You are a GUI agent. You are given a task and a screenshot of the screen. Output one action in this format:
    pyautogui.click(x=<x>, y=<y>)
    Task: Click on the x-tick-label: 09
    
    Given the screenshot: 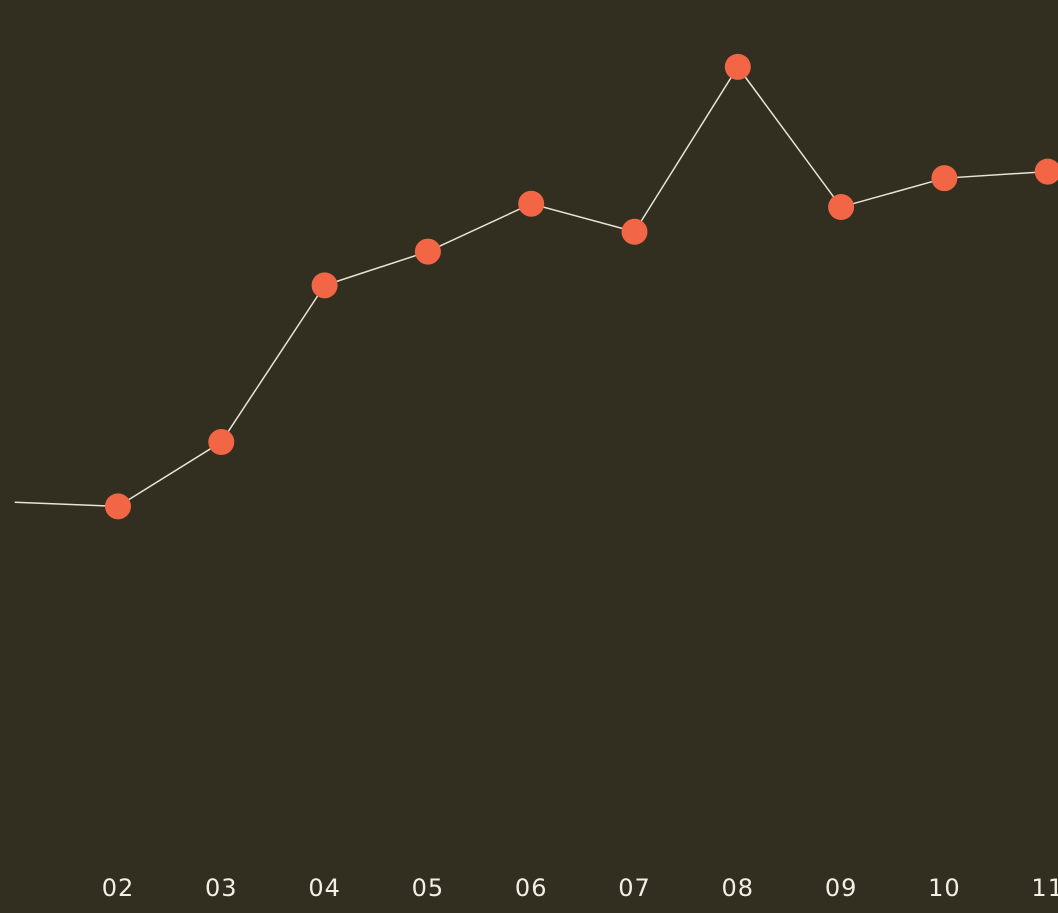 What is the action you would take?
    pyautogui.click(x=841, y=888)
    